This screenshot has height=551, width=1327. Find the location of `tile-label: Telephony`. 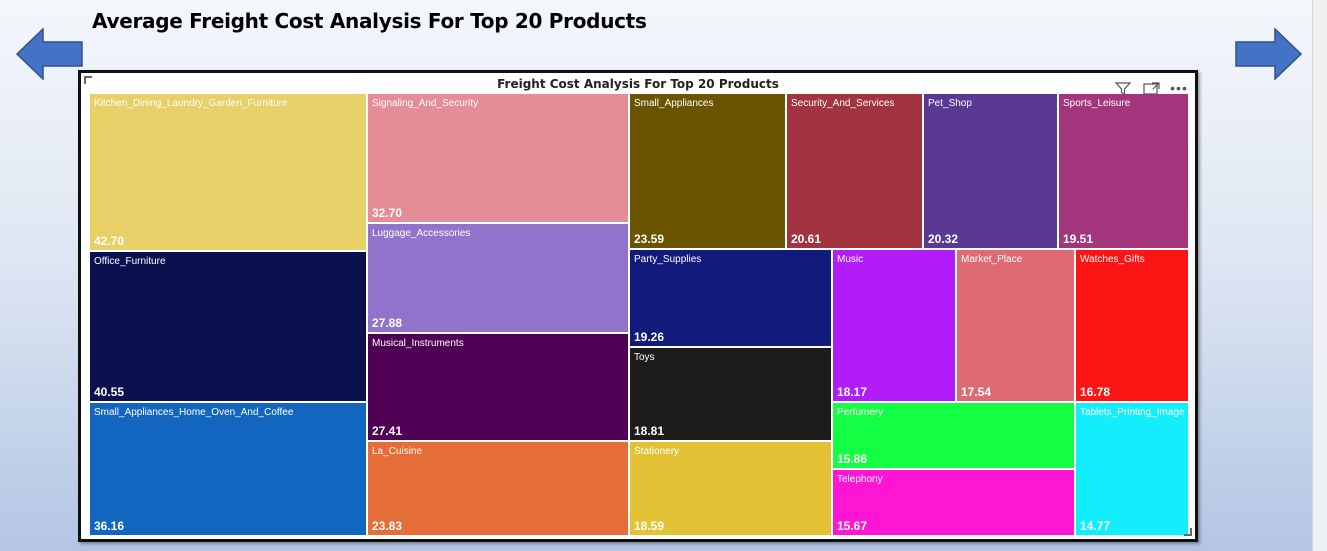

tile-label: Telephony is located at coordinates (860, 479).